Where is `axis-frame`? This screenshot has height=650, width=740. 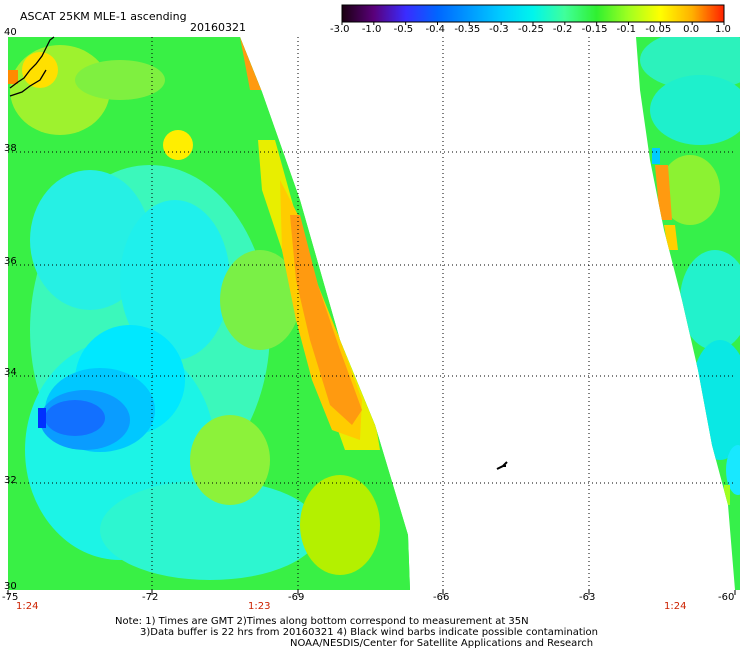 axis-frame is located at coordinates (371, 592).